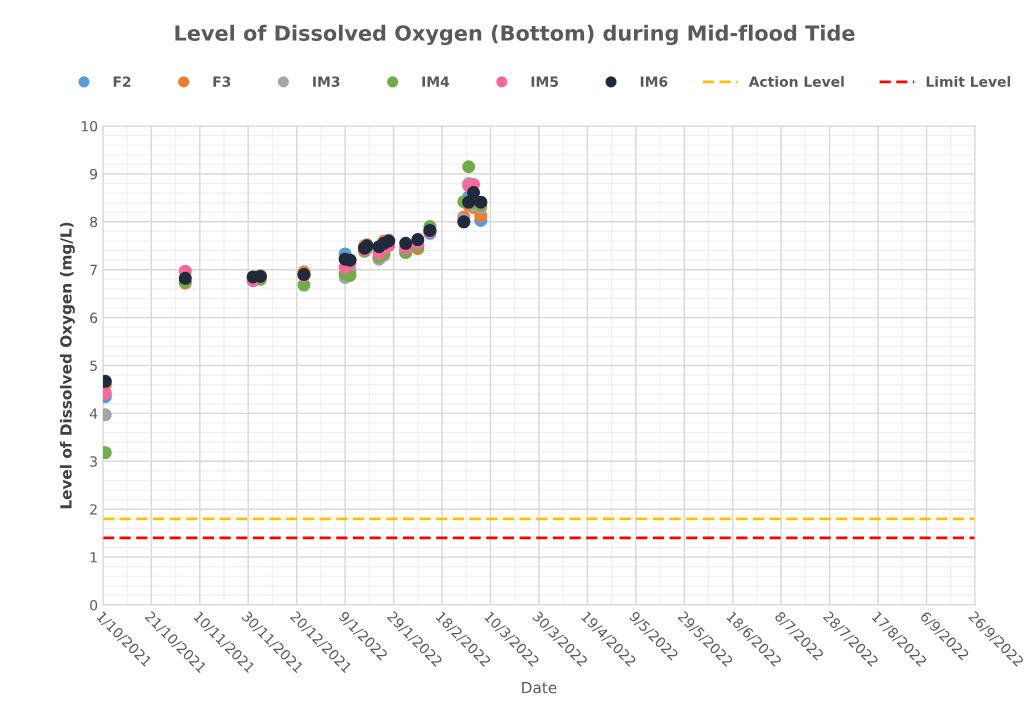 The image size is (1029, 708). What do you see at coordinates (93, 269) in the screenshot?
I see `y-tick-label: 7` at bounding box center [93, 269].